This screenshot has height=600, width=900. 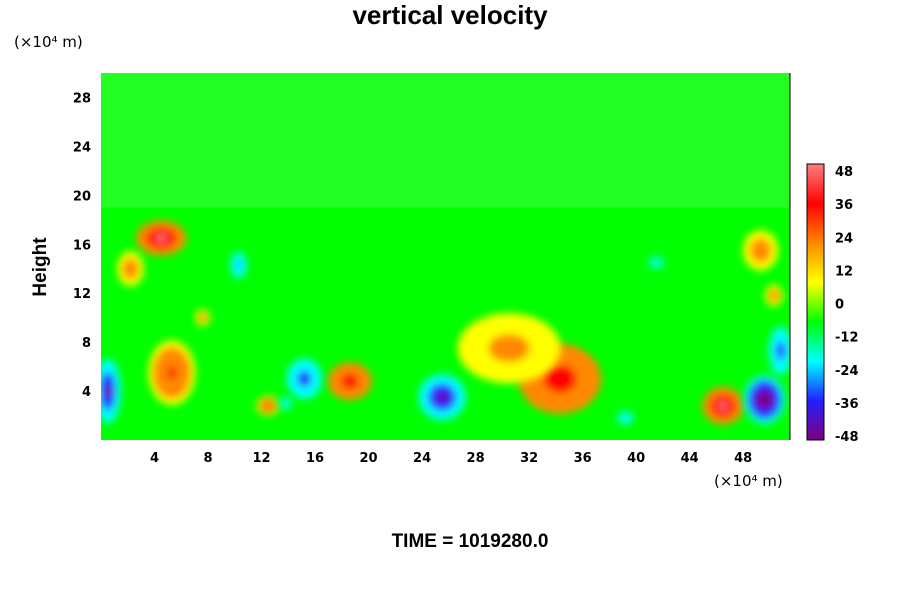 What do you see at coordinates (844, 271) in the screenshot?
I see `colorbar-tick-label: 12` at bounding box center [844, 271].